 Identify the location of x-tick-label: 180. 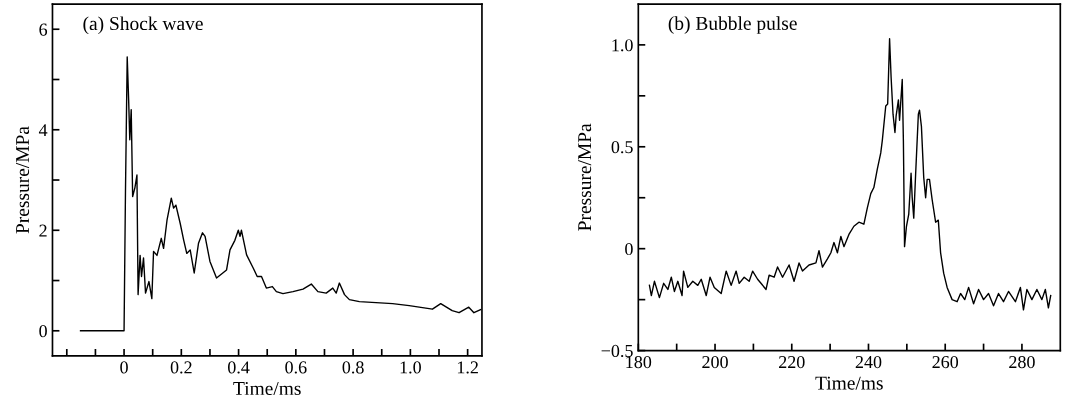
(639, 362).